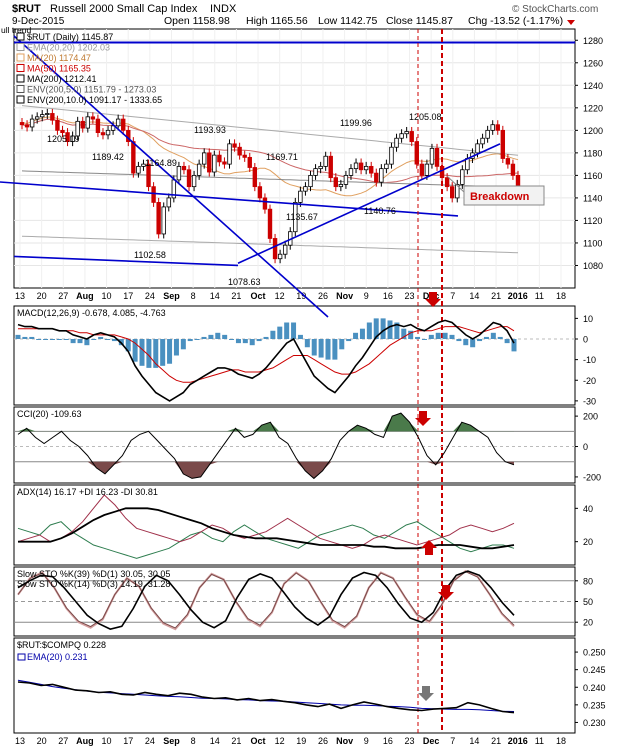  Describe the element at coordinates (592, 477) in the screenshot. I see `cci-ytick-label-2: -200` at that location.